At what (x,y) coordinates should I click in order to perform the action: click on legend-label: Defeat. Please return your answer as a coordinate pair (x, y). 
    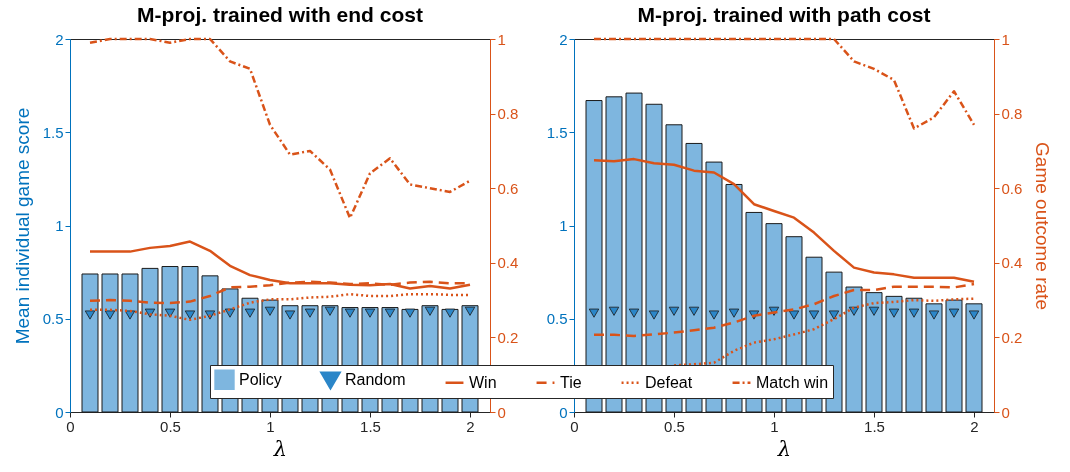
    Looking at the image, I should click on (669, 382).